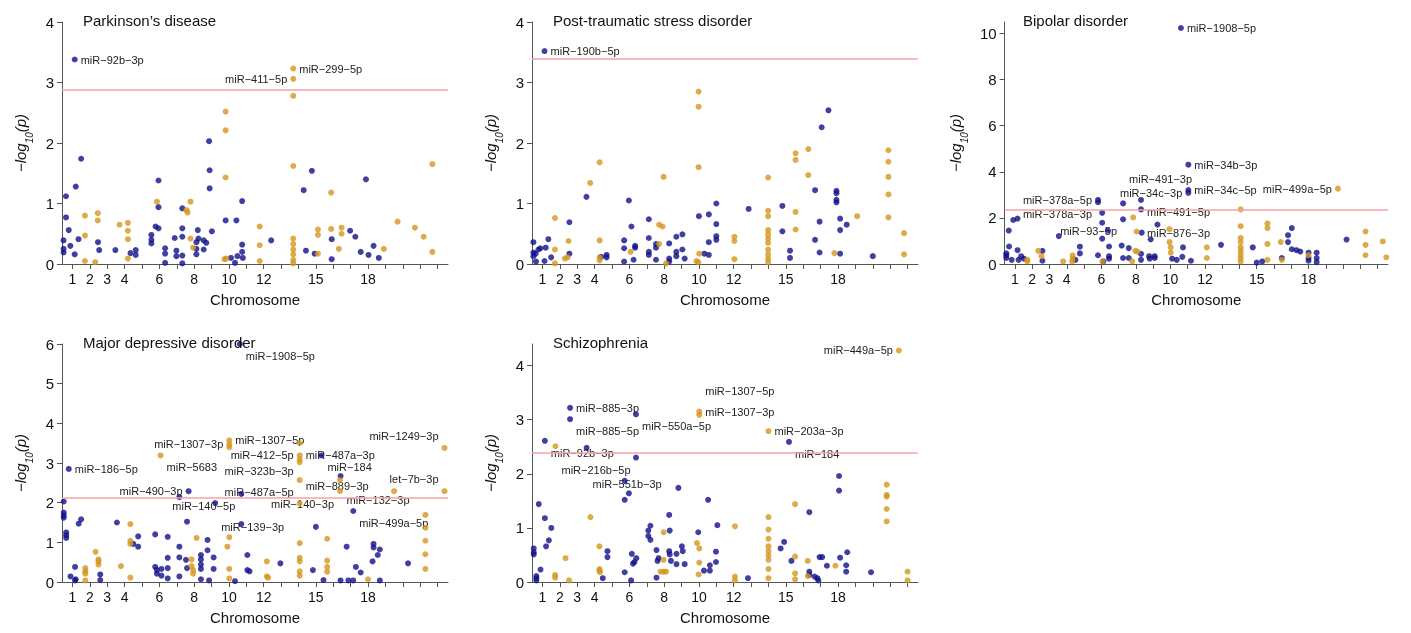 This screenshot has width=1411, height=633. What do you see at coordinates (608, 407) in the screenshot?
I see `annotation: miR−885−3p` at bounding box center [608, 407].